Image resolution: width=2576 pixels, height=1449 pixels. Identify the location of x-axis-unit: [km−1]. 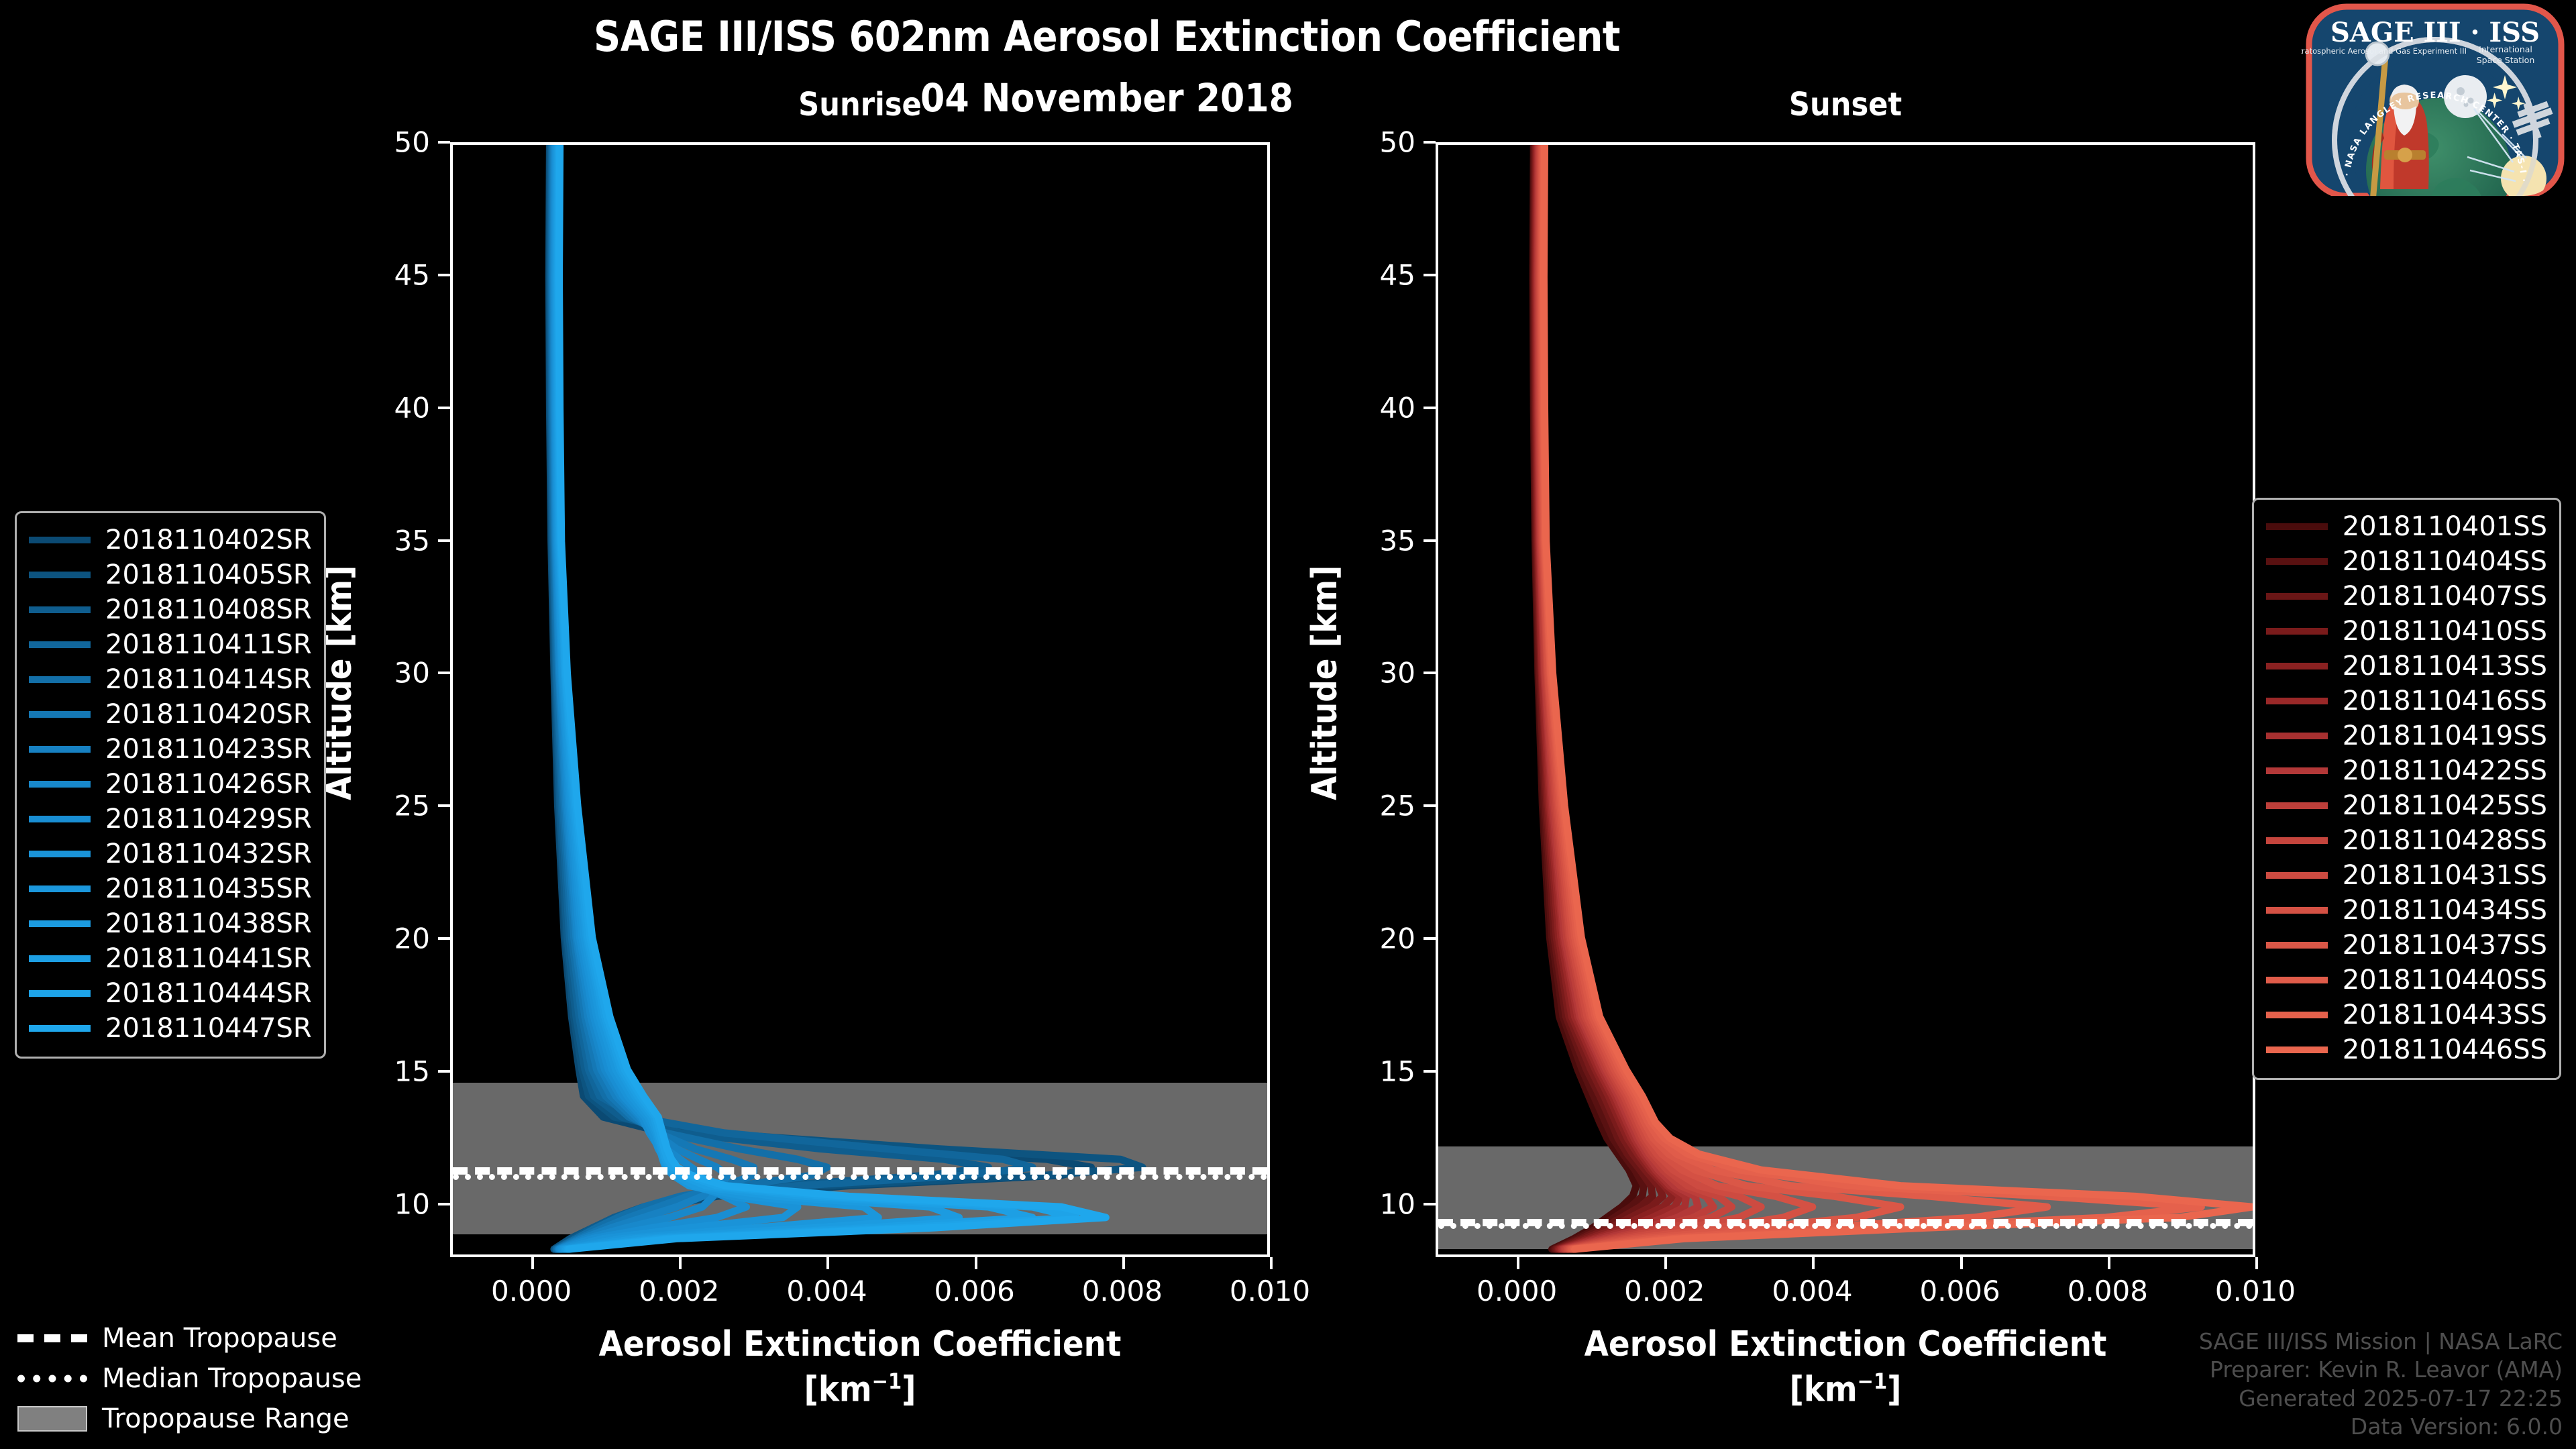
(860, 1389).